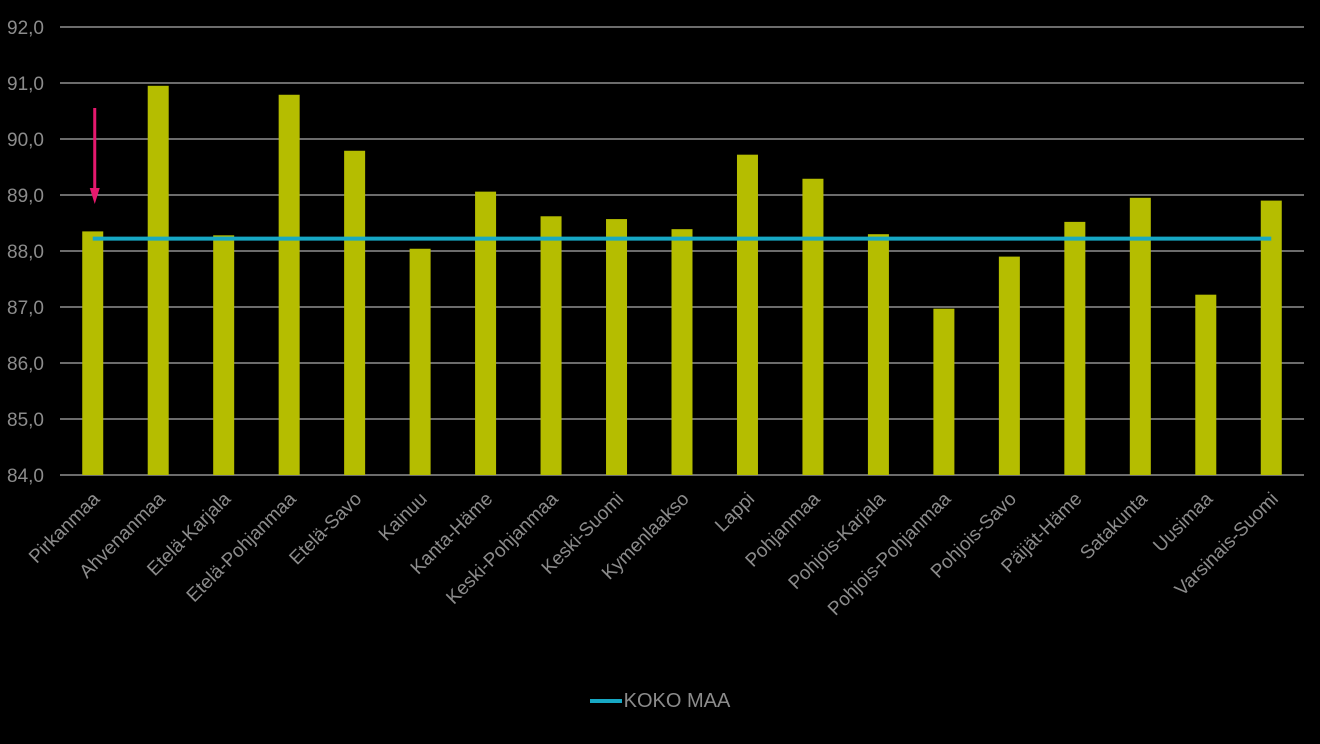 This screenshot has width=1320, height=744. Describe the element at coordinates (1183, 522) in the screenshot. I see `x-tick-label: Uusimaa` at that location.